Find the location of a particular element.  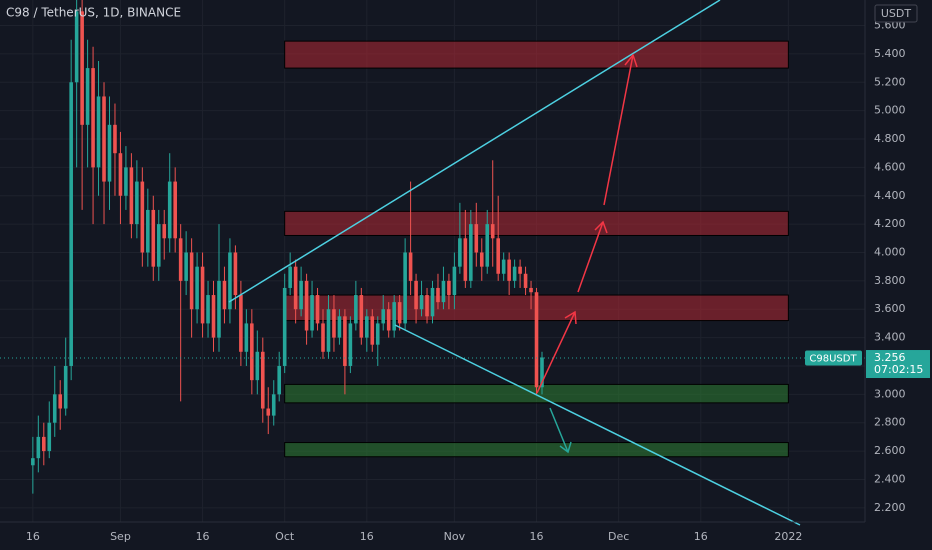

price-label: C98USDT 3.256 07:02:15 is located at coordinates (867, 364).